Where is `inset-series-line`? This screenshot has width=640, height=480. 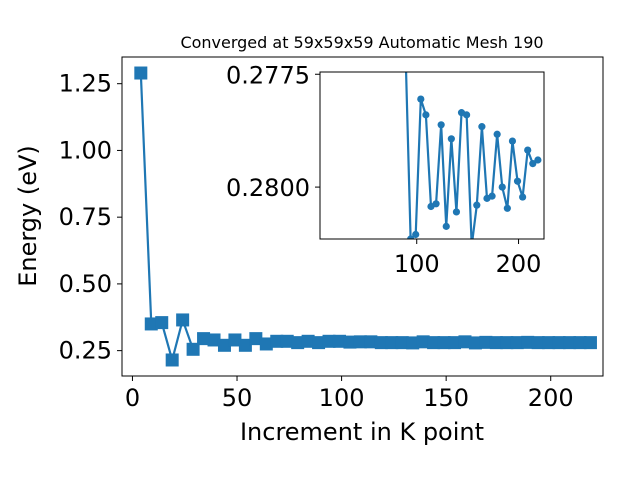 inset-series-line is located at coordinates (471, 155).